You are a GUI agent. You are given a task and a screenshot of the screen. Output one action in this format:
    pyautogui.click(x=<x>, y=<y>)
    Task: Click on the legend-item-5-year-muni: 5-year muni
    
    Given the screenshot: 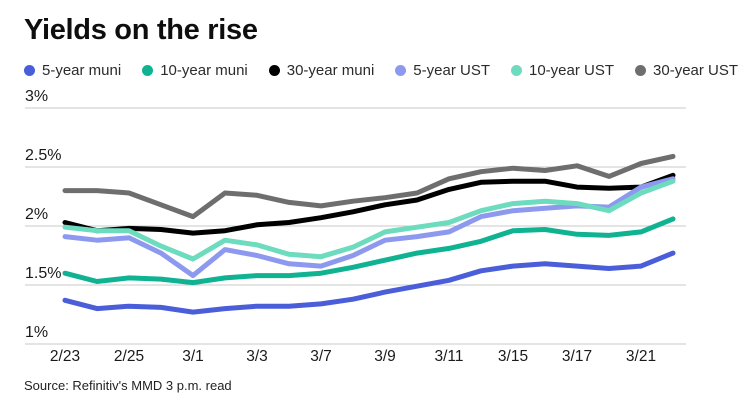 What is the action you would take?
    pyautogui.click(x=72, y=70)
    